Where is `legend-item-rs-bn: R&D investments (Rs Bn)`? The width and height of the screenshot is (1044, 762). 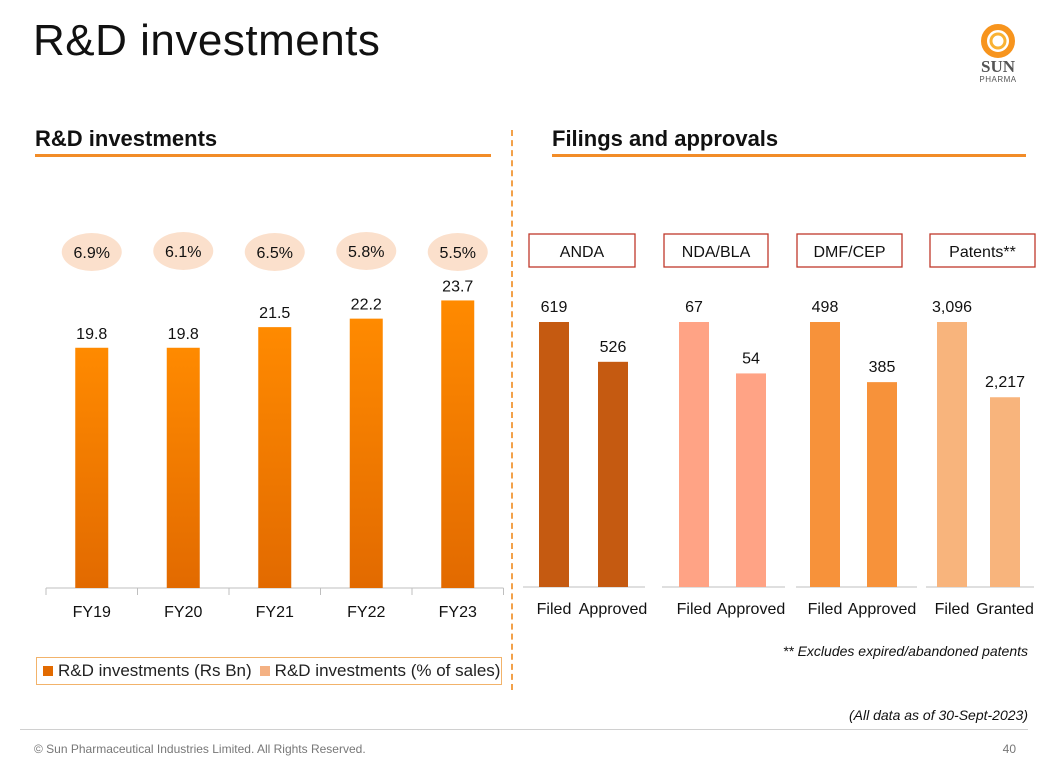 legend-item-rs-bn: R&D investments (Rs Bn) is located at coordinates (147, 671).